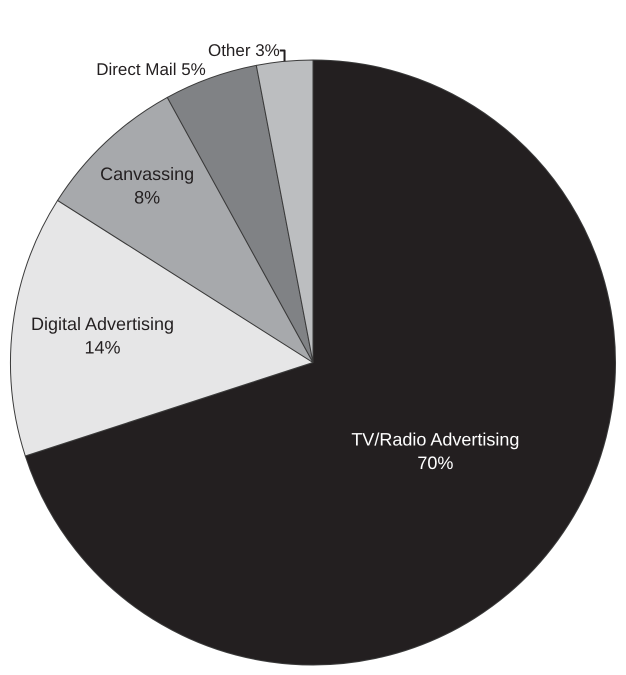 This screenshot has height=675, width=626. What do you see at coordinates (102, 324) in the screenshot?
I see `slice-label: Digital Advertising` at bounding box center [102, 324].